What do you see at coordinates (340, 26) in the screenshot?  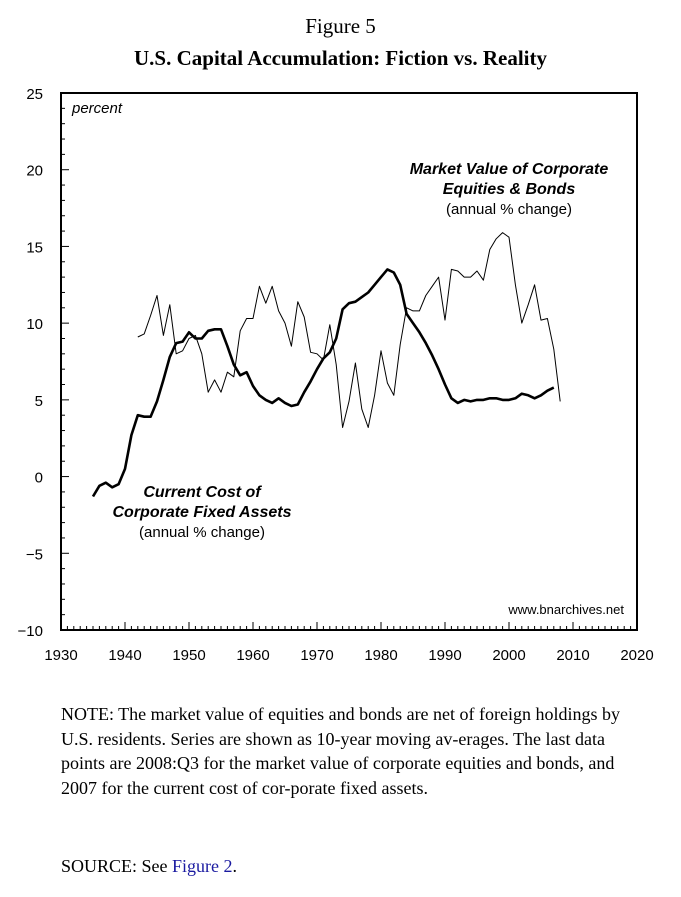 I see `figure-label: Figure 5` at bounding box center [340, 26].